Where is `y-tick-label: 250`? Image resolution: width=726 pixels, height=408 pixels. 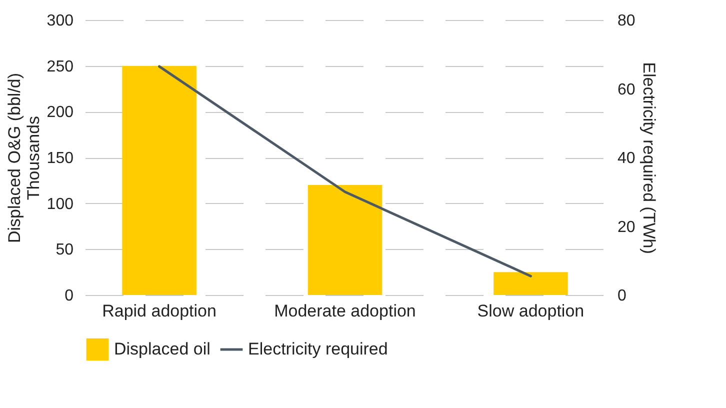 y-tick-label: 250 is located at coordinates (60, 67).